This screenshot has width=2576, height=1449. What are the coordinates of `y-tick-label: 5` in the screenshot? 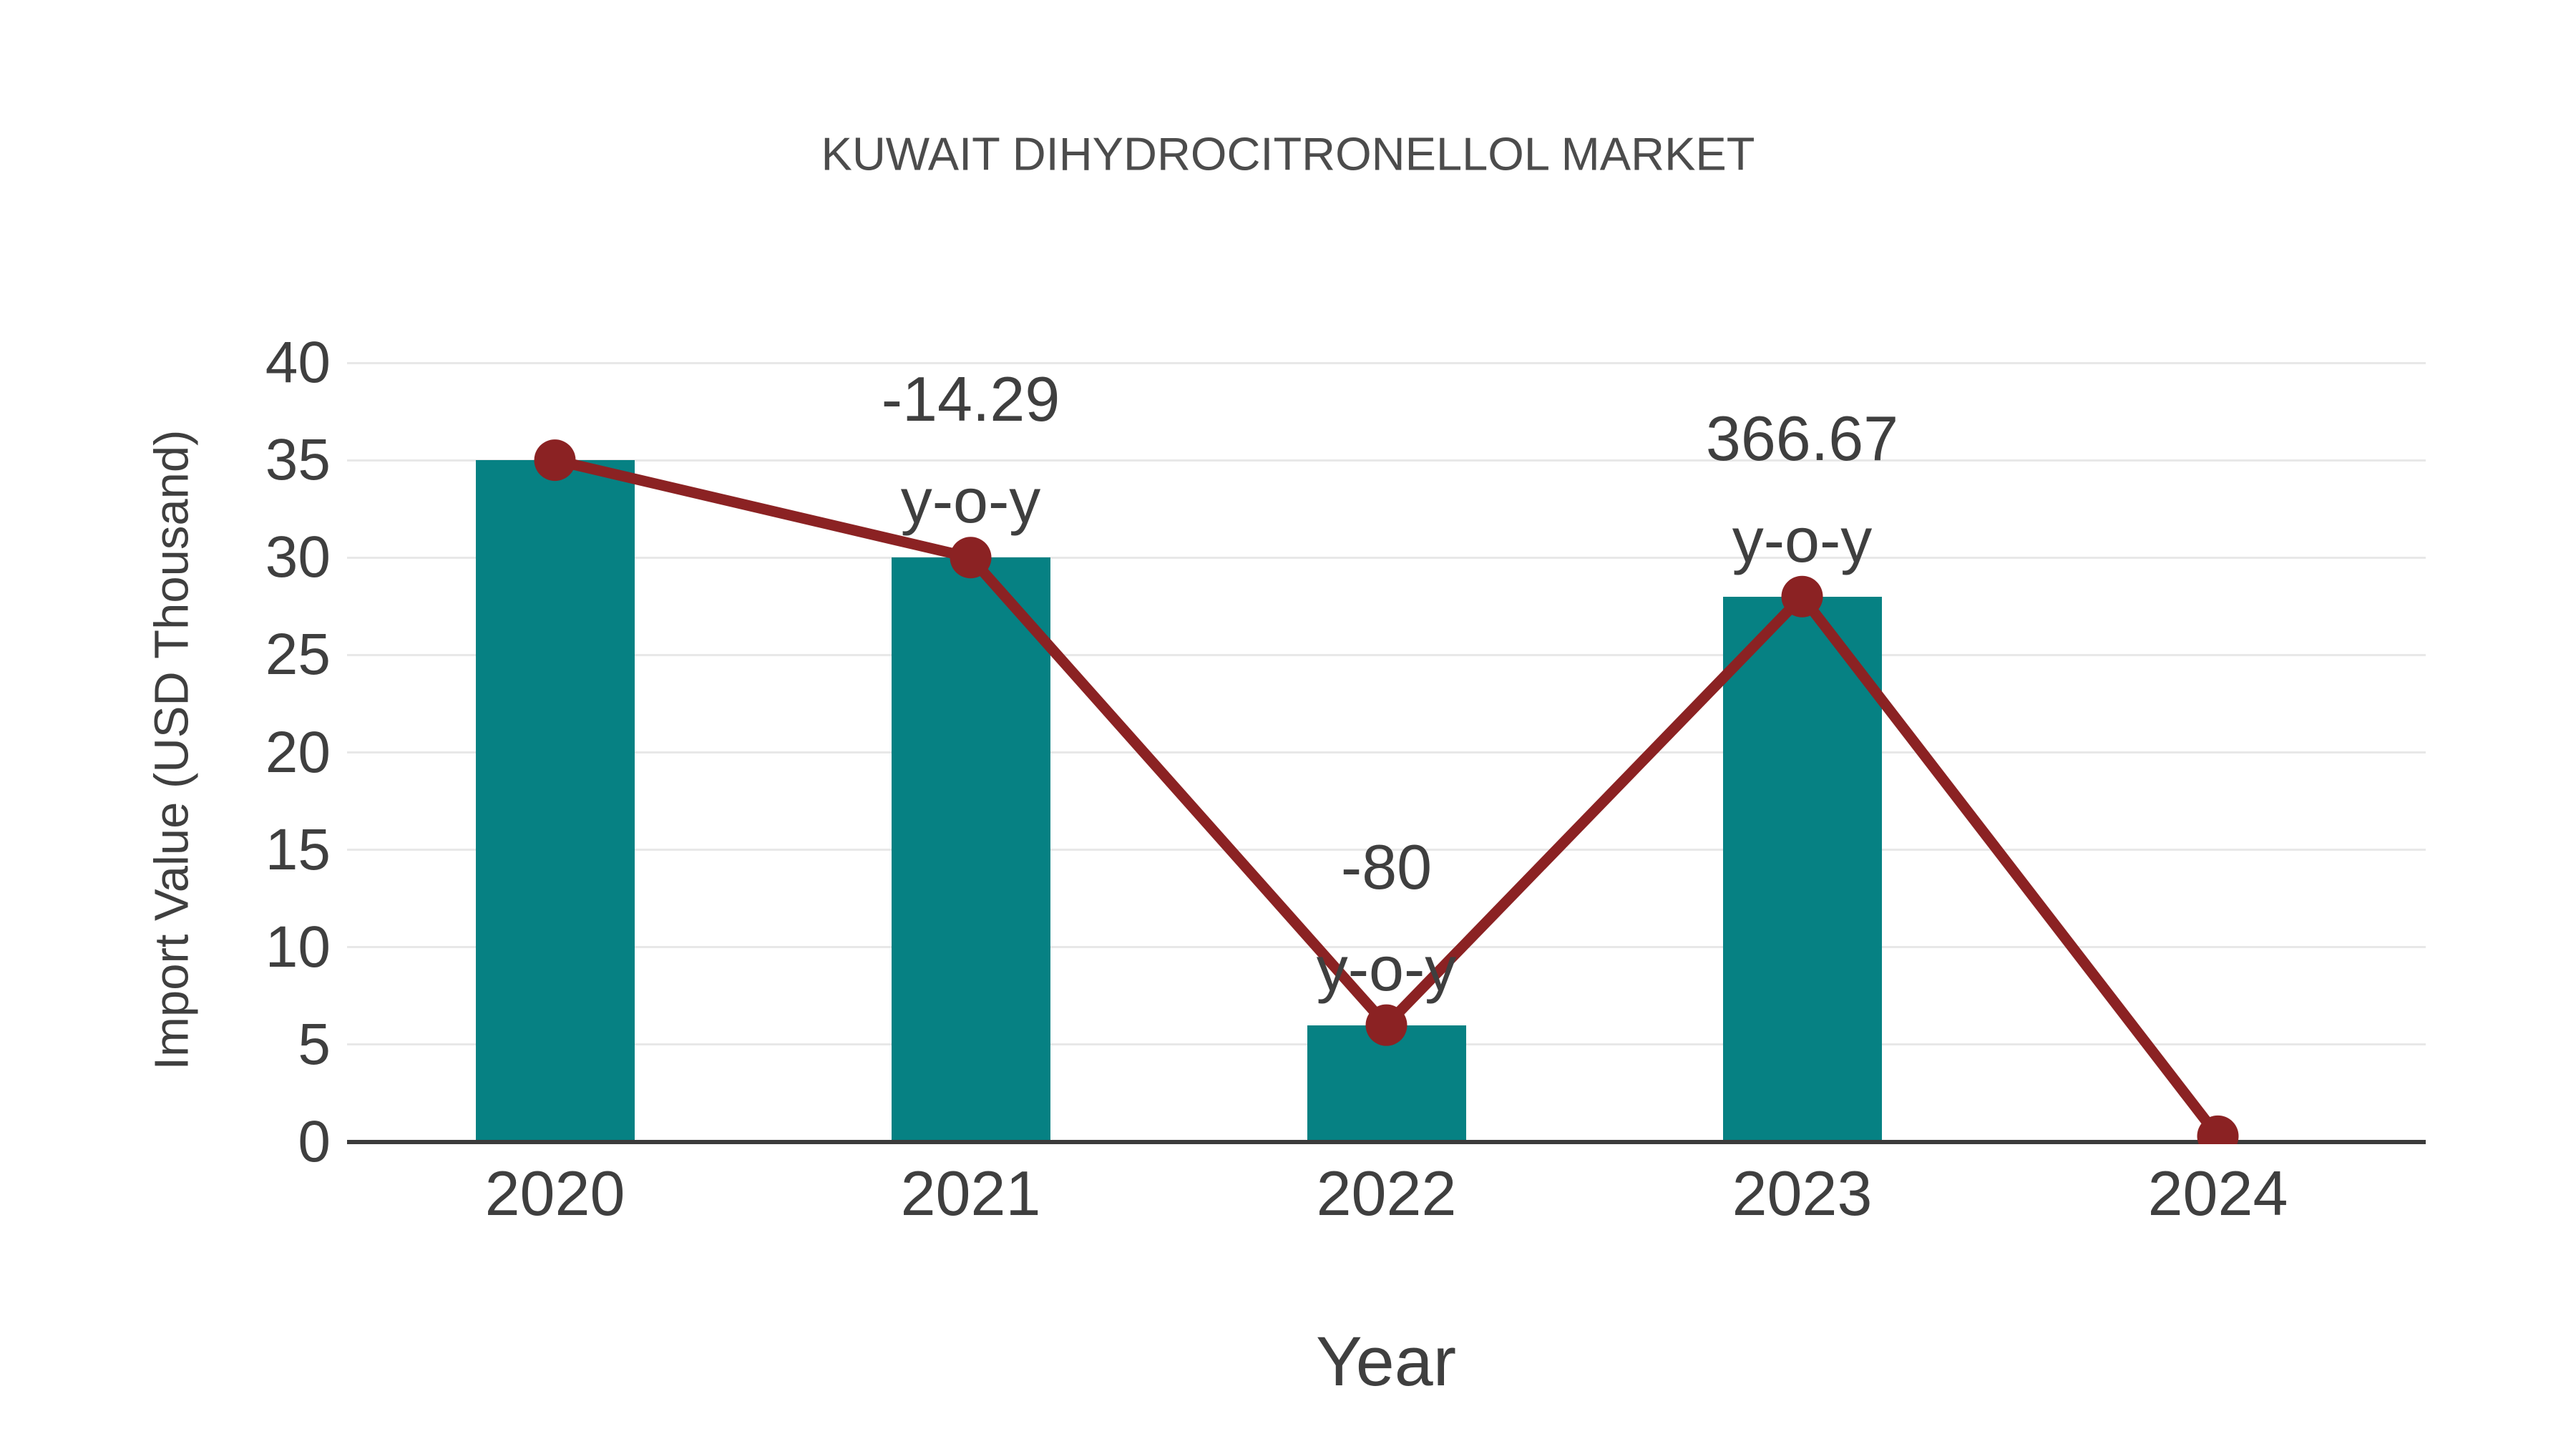 It's located at (314, 1044).